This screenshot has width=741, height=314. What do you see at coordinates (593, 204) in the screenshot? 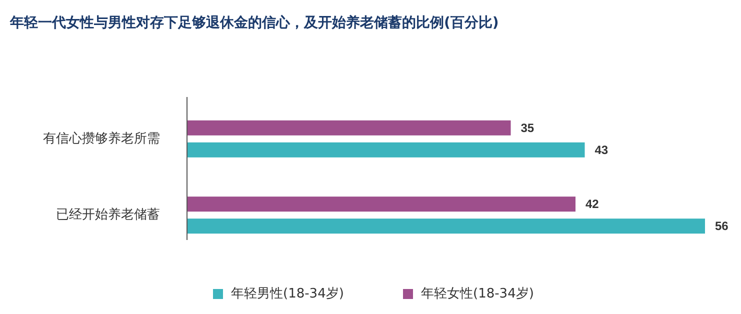
I see `data-label: 42` at bounding box center [593, 204].